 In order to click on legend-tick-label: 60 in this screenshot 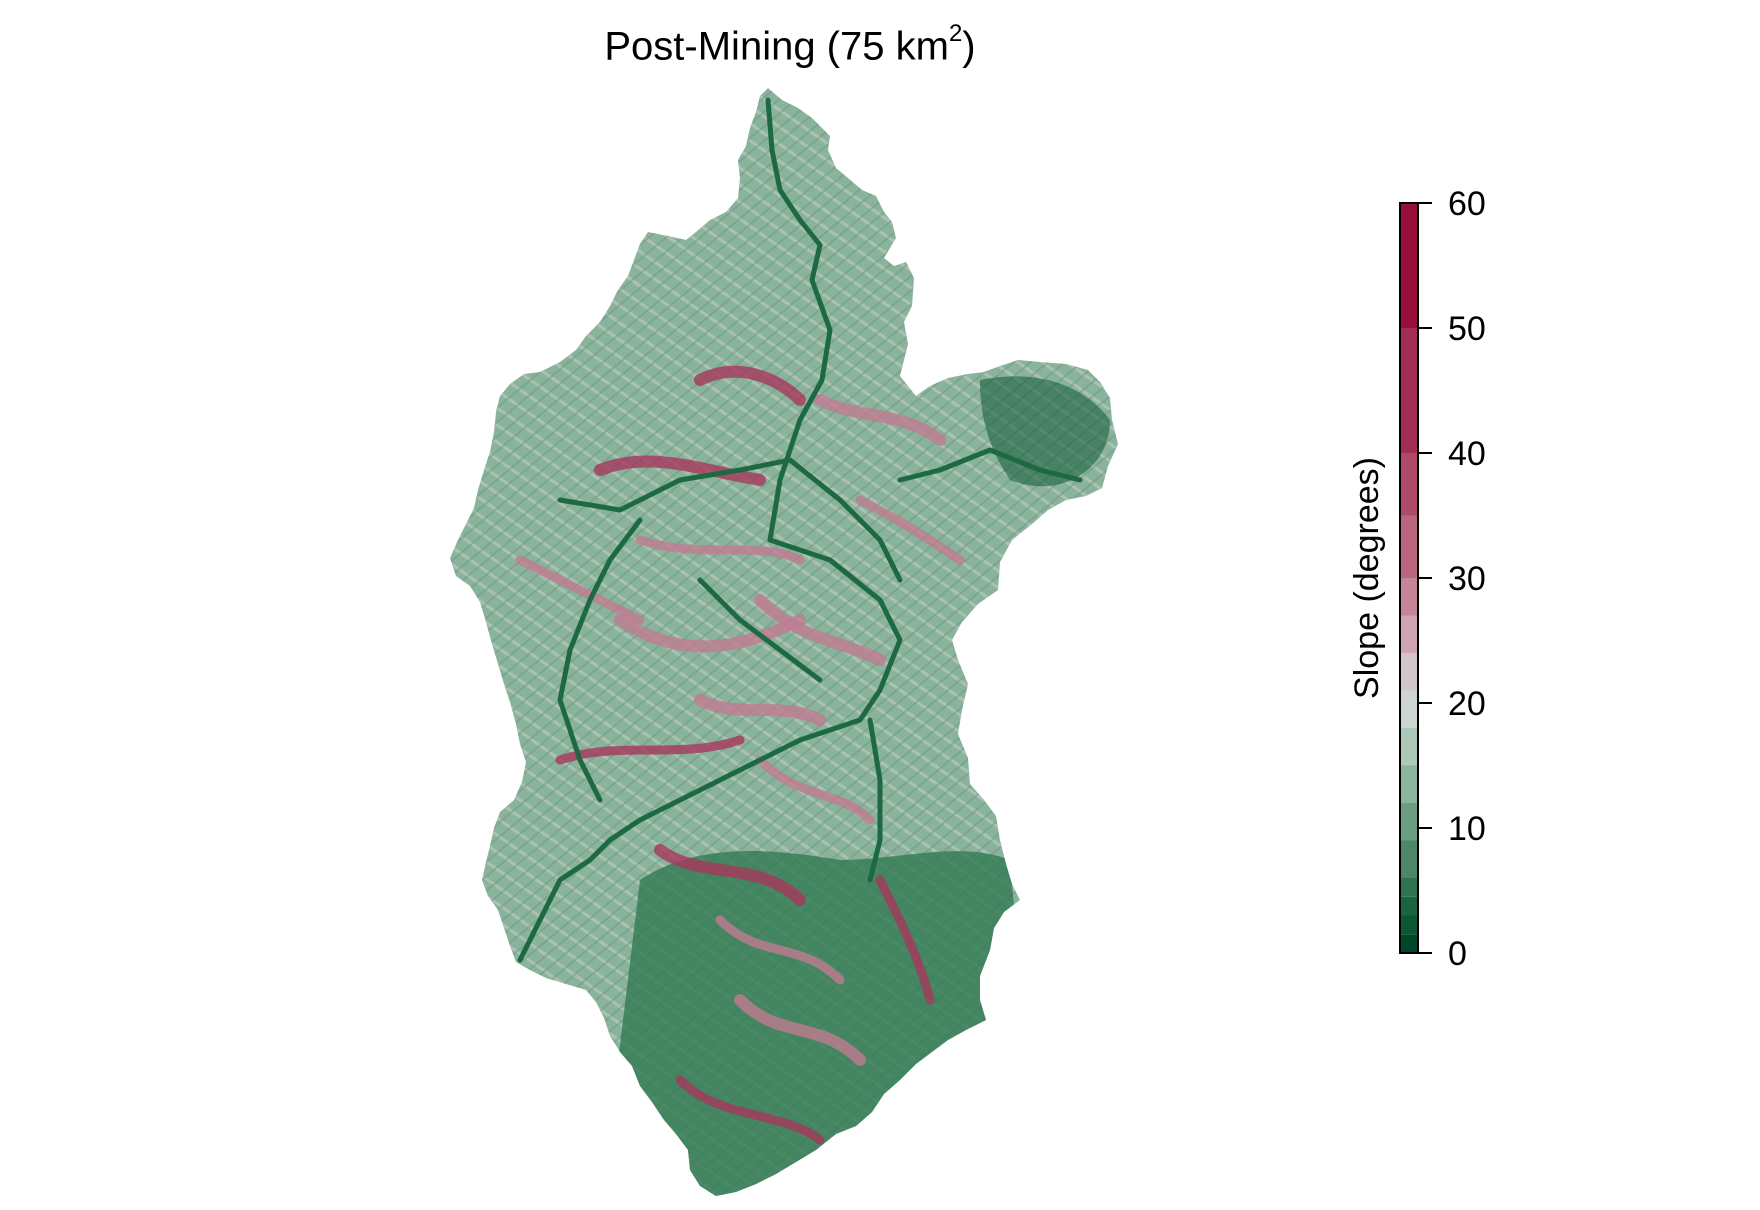, I will do `click(1467, 204)`.